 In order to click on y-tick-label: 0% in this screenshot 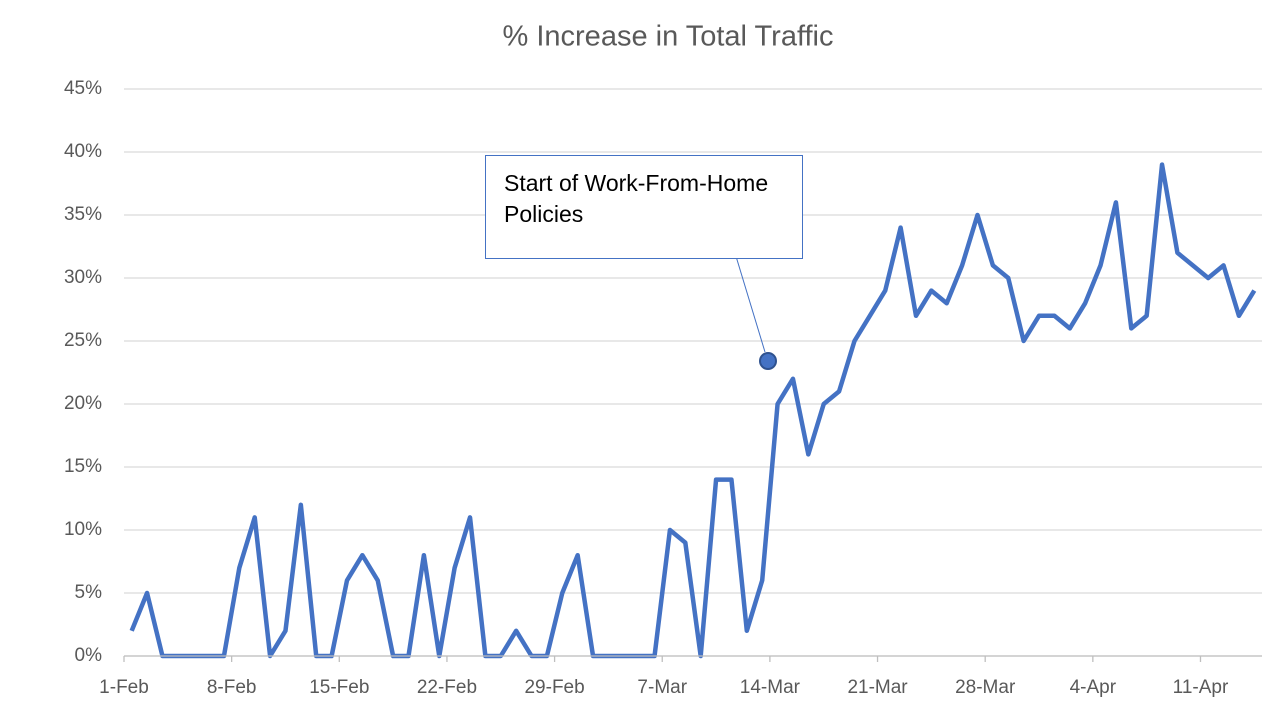, I will do `click(89, 655)`.